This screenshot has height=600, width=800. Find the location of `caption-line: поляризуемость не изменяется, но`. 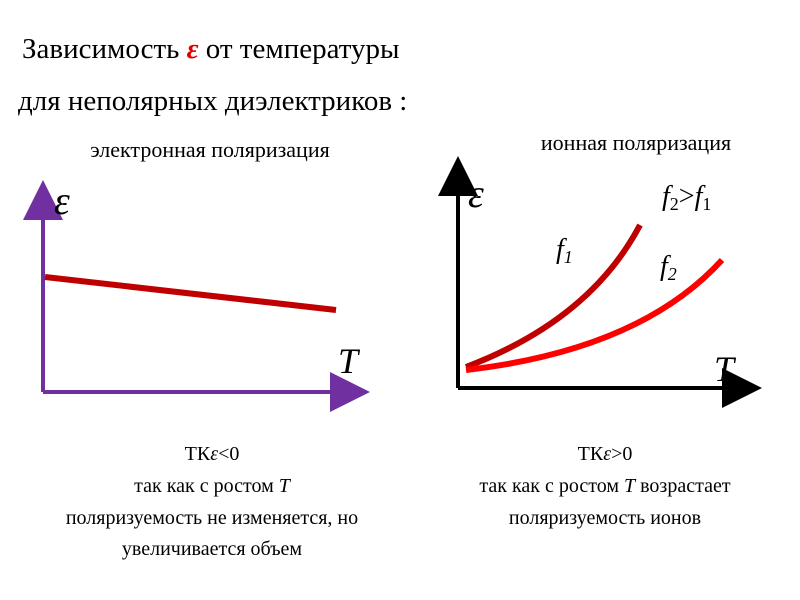

caption-line: поляризуемость не изменяется, но is located at coordinates (212, 518).